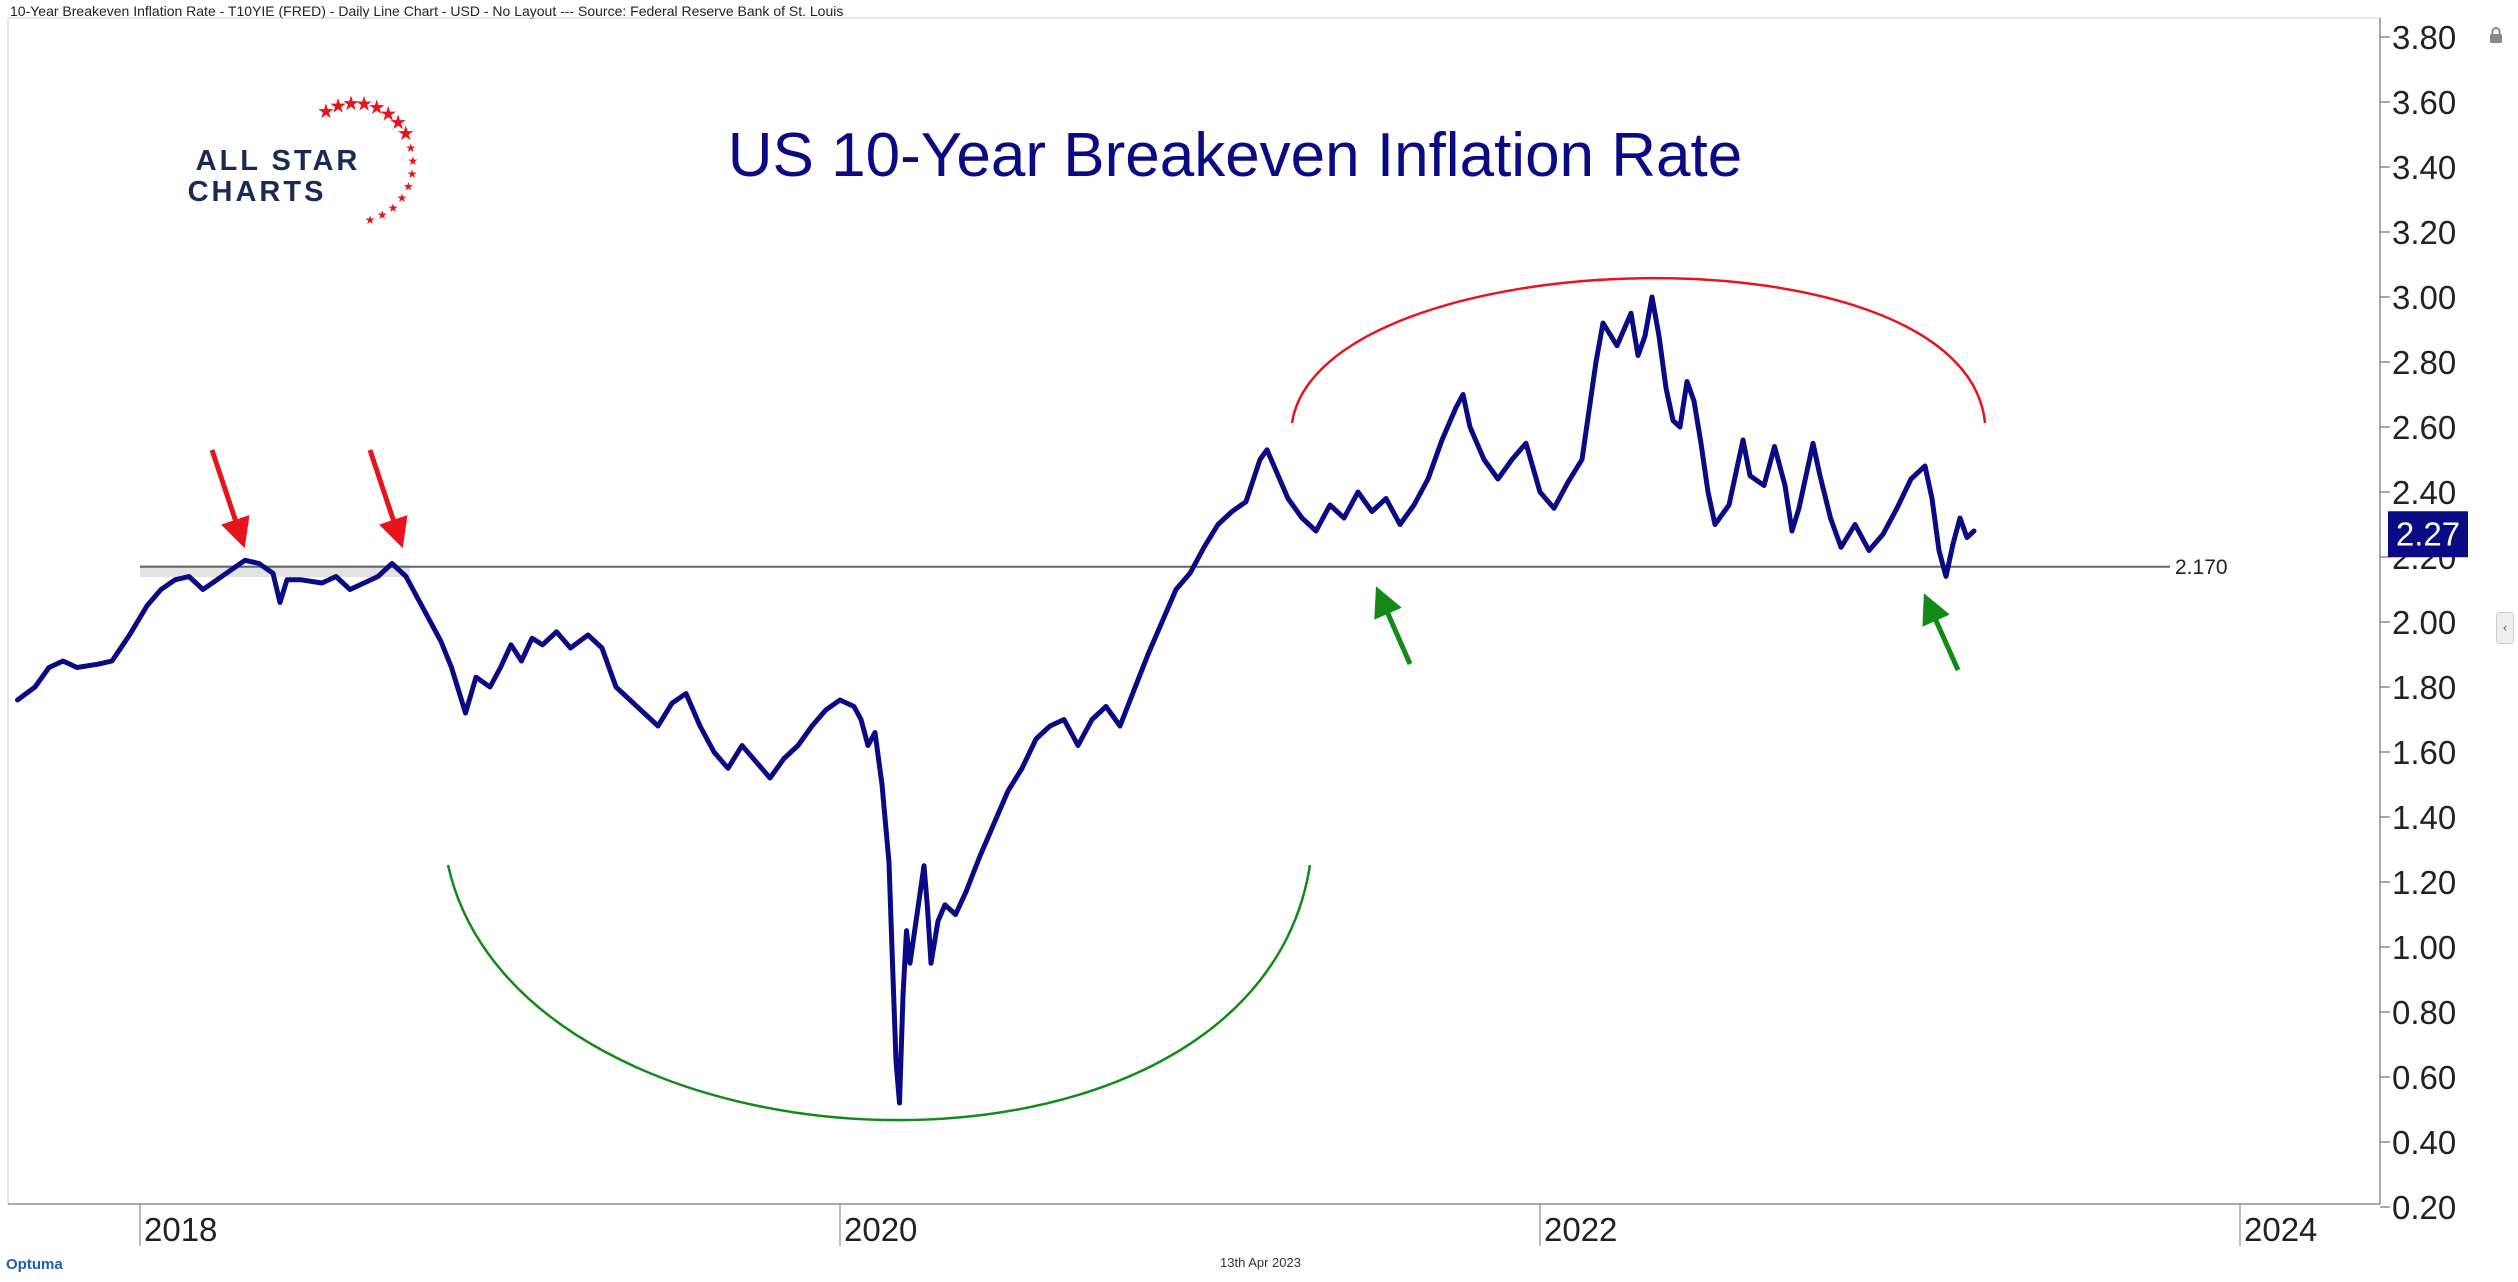 The image size is (2518, 1282). What do you see at coordinates (2424, 1142) in the screenshot?
I see `y-tick-label: 0.40` at bounding box center [2424, 1142].